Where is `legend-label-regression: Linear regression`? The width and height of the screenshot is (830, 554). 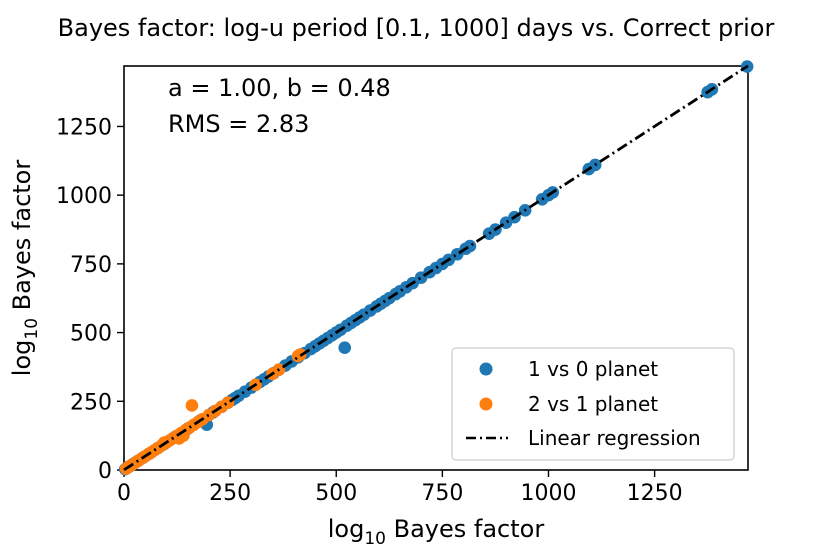
legend-label-regression: Linear regression is located at coordinates (614, 438).